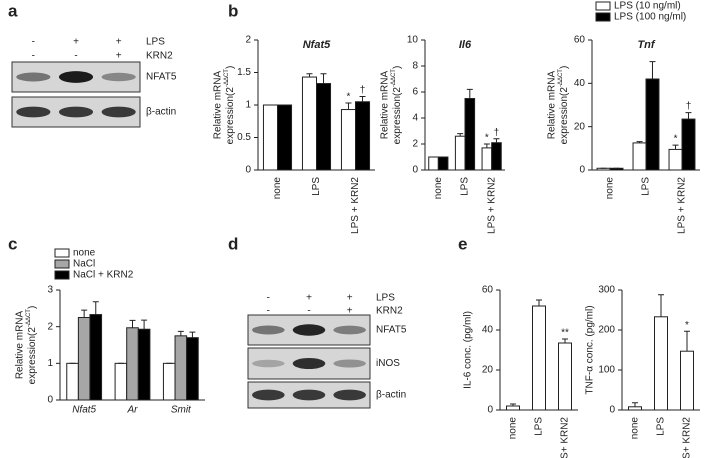 The image size is (711, 458). What do you see at coordinates (465, 45) in the screenshot?
I see `chart-title: Il6` at bounding box center [465, 45].